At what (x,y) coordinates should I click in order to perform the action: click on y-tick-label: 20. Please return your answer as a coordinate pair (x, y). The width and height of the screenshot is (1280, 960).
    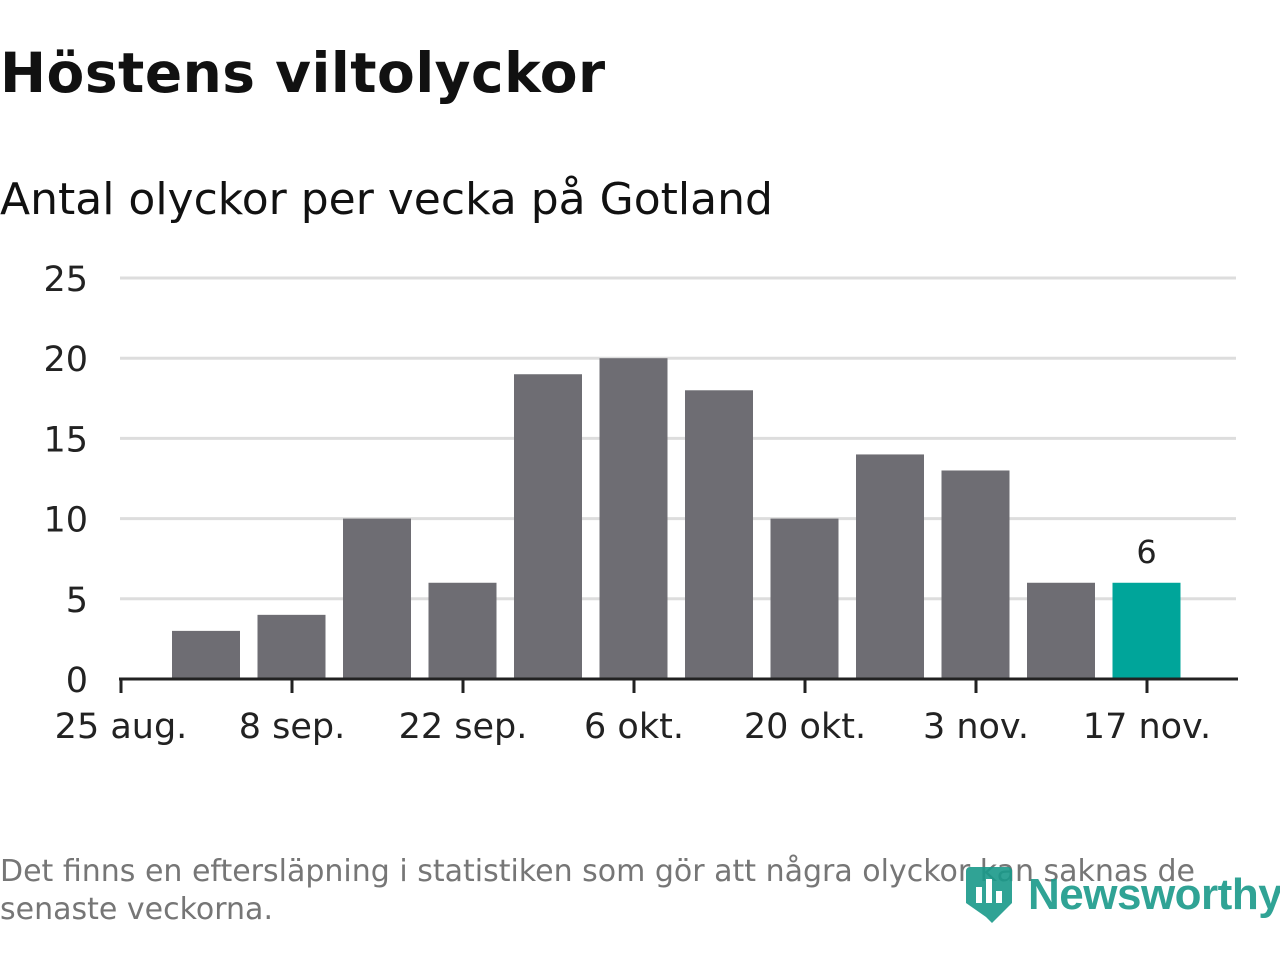
    Looking at the image, I should click on (65, 360).